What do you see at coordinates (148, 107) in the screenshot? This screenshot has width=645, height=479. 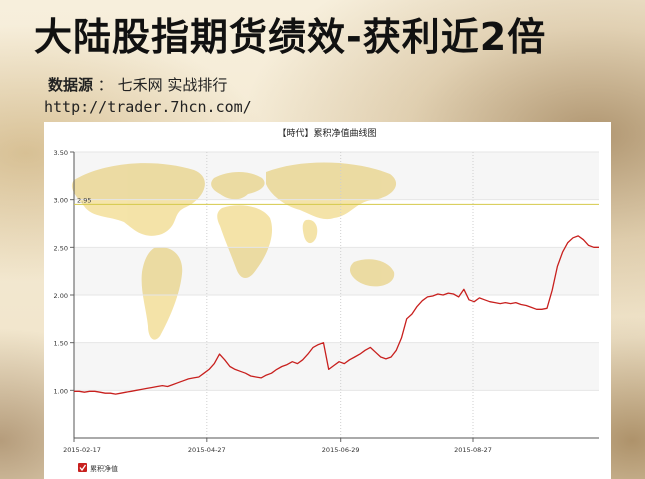 I see `source-url: http://trader.7hcn.com/` at bounding box center [148, 107].